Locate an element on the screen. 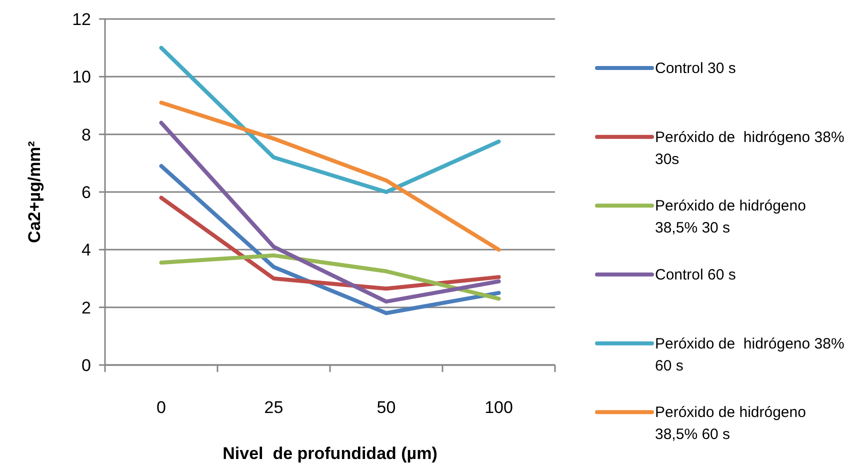 This screenshot has height=473, width=863. x-tick-label: 50 is located at coordinates (386, 407).